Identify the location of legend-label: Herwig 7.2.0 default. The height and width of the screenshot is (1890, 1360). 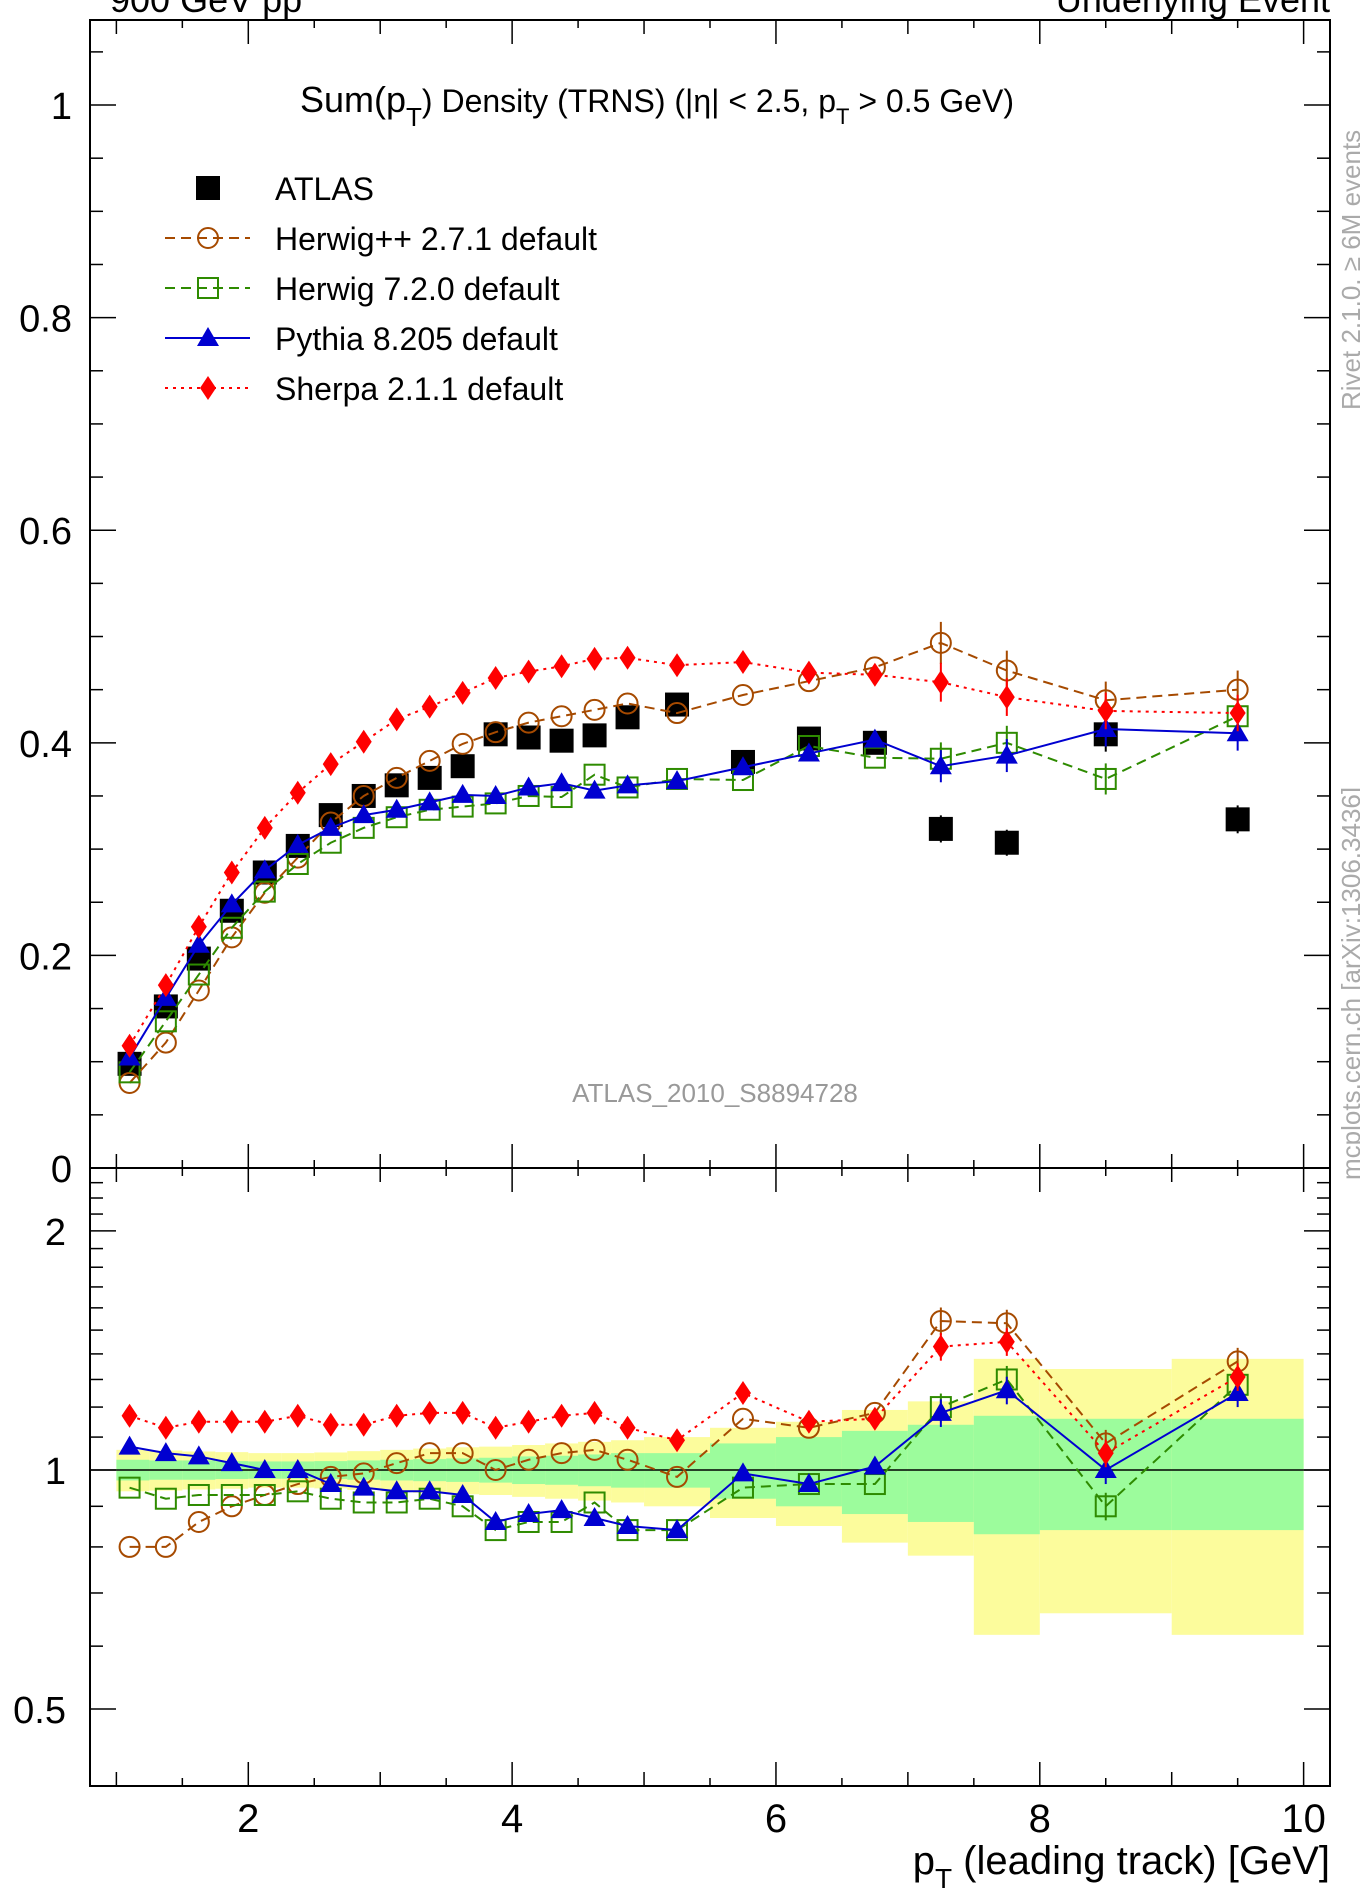
(417, 289).